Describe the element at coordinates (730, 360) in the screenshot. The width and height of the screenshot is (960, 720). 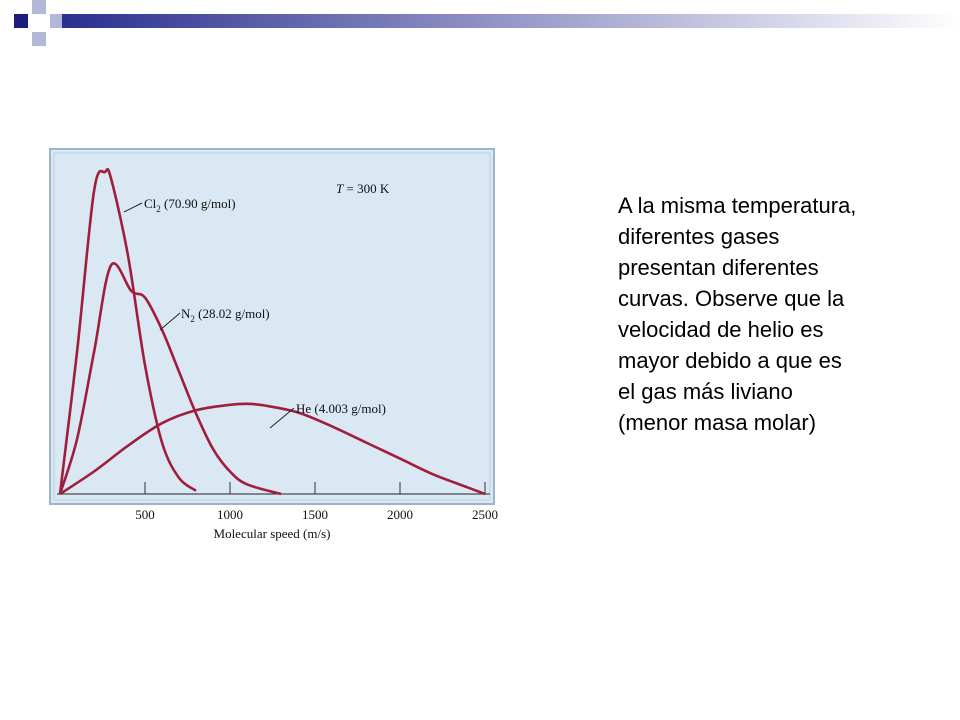
I see `caption-line: mayor debido a que es` at that location.